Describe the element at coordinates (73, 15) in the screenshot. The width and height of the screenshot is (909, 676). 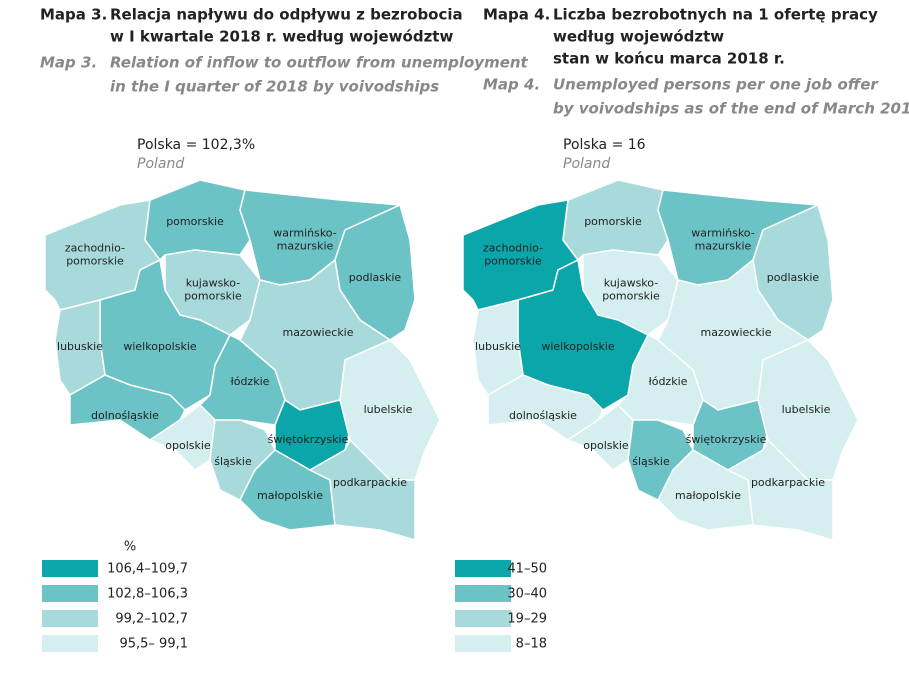
I see `map-number: Mapa 3.` at that location.